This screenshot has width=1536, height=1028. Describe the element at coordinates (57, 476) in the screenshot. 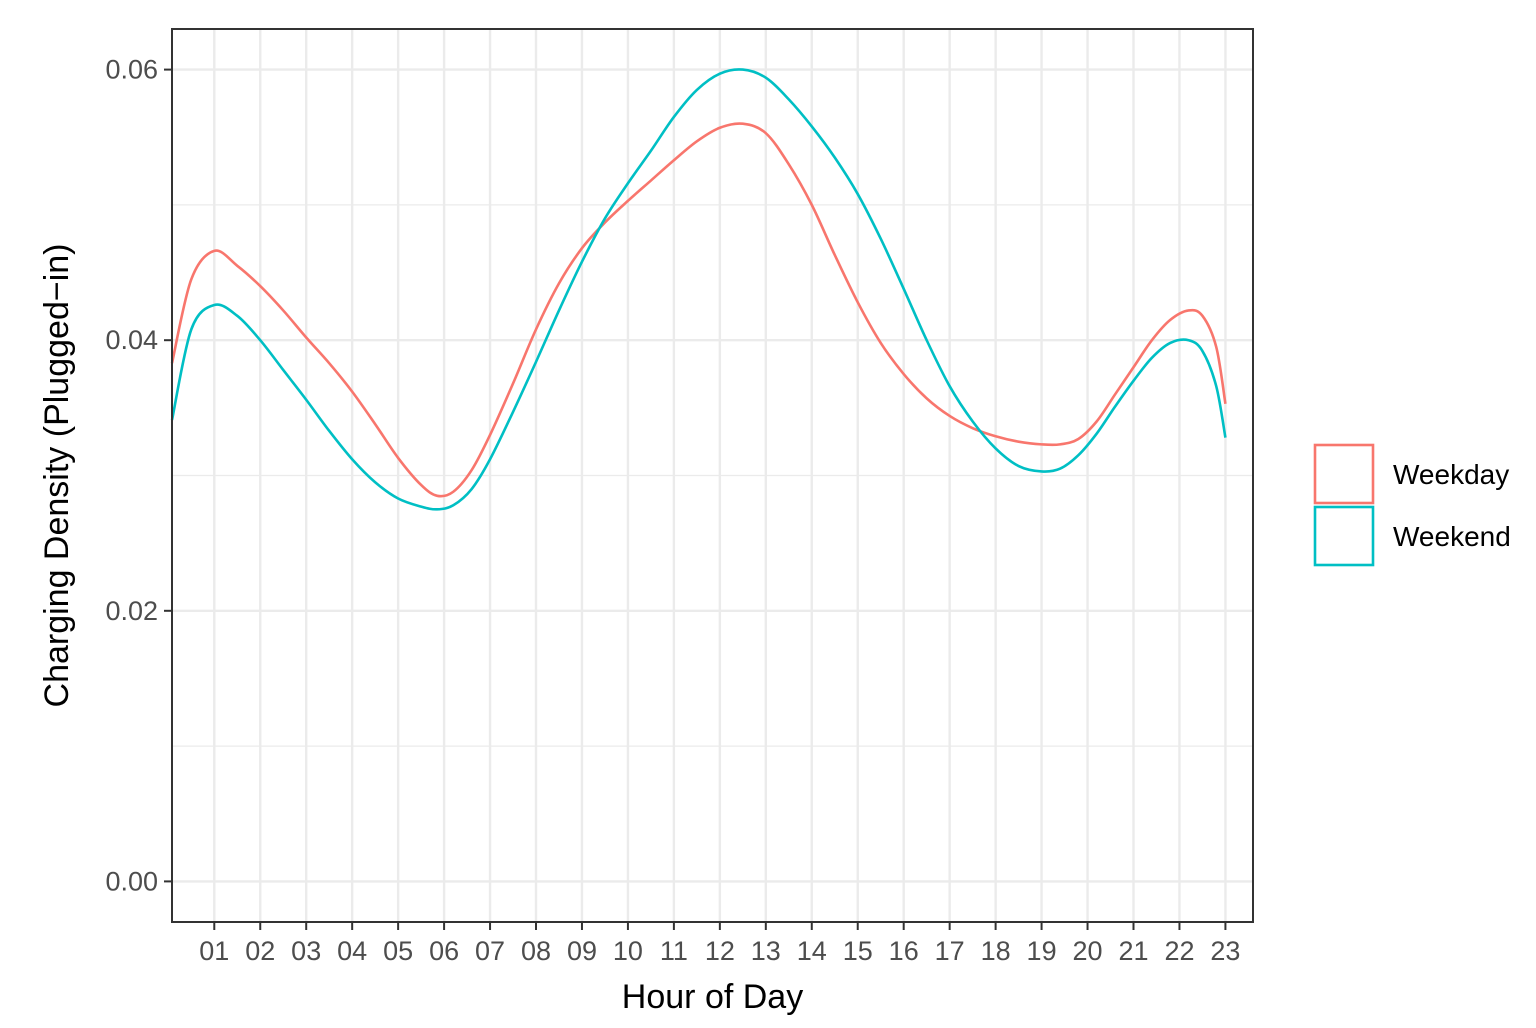

I see `y-axis-title: Charging Density (Plugged−in)` at that location.